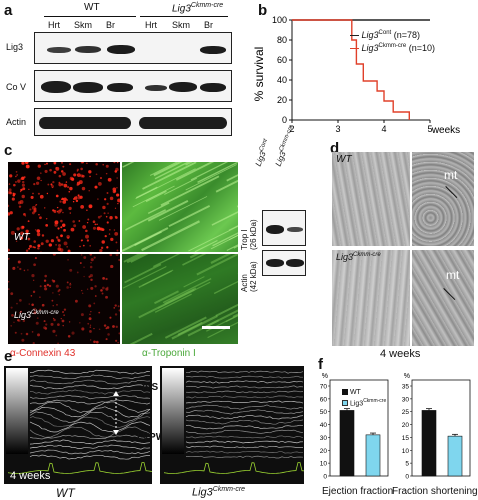  Describe the element at coordinates (284, 120) in the screenshot. I see `survival-y-tick-label: 0` at that location.